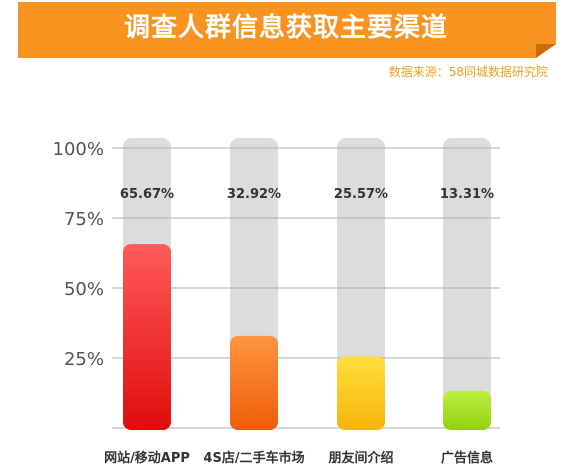 This screenshot has height=476, width=572. Describe the element at coordinates (147, 458) in the screenshot. I see `x-category-label: 网站/移动APP` at that location.